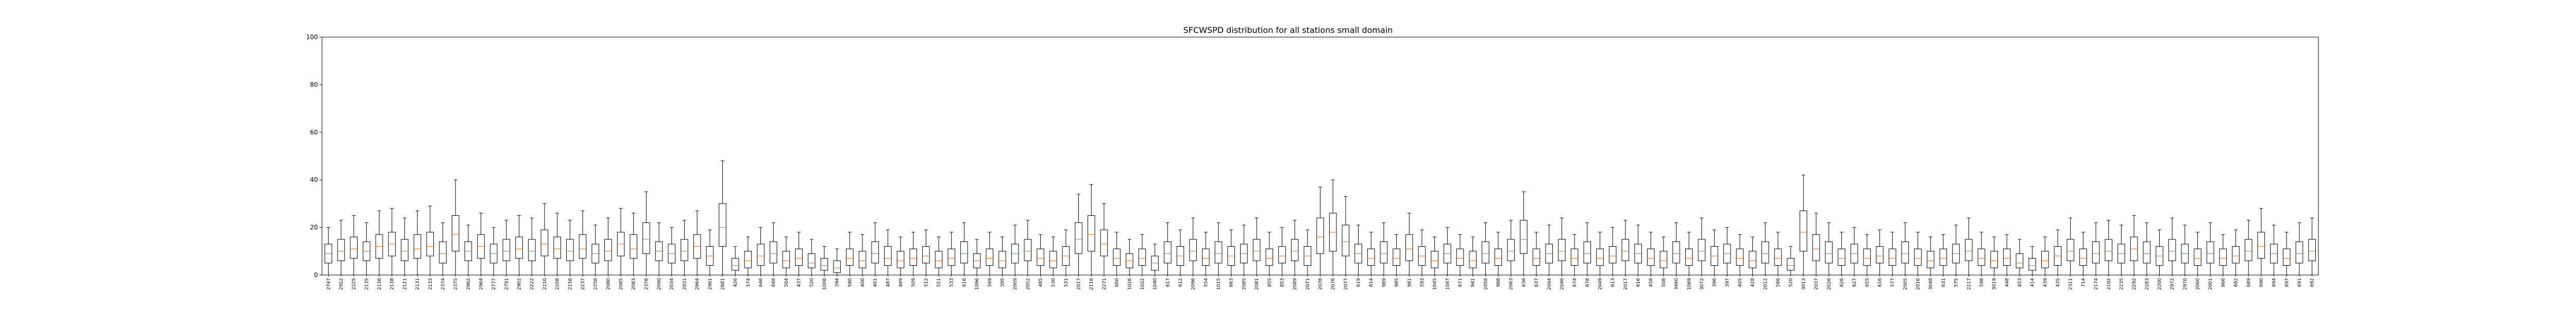  I want to click on x-tick-label: 2026, so click(1830, 284).